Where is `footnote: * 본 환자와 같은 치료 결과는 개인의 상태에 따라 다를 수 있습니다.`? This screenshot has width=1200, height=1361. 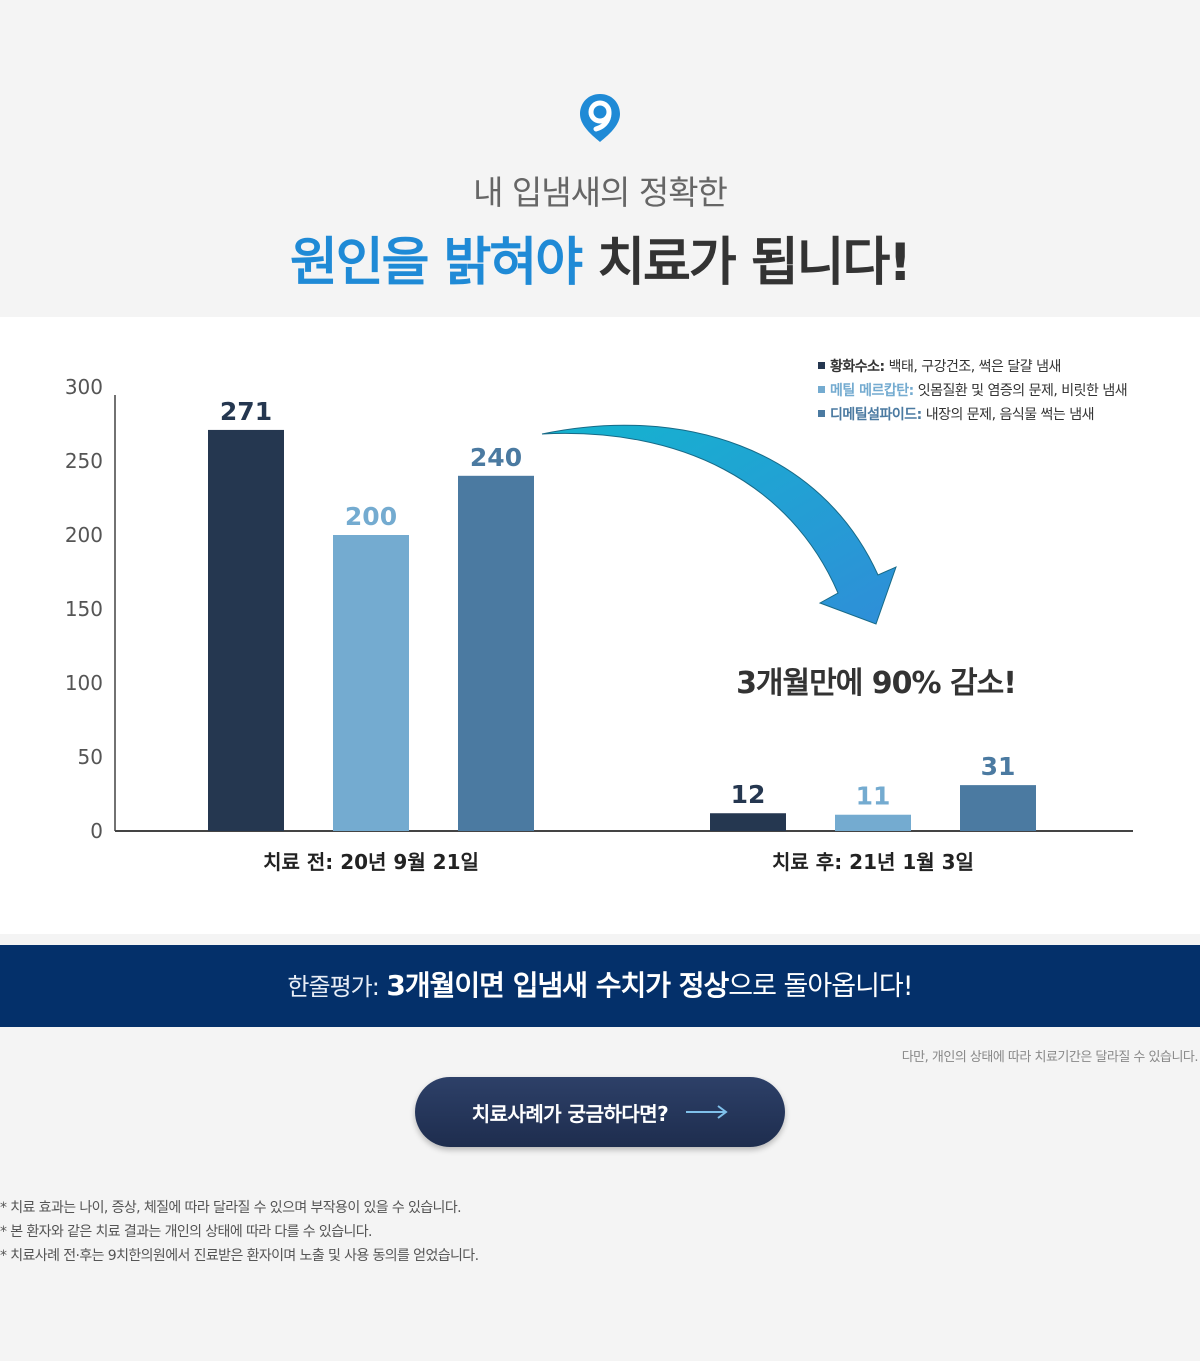 footnote: * 본 환자와 같은 치료 결과는 개인의 상태에 따라 다를 수 있습니다. is located at coordinates (186, 1232).